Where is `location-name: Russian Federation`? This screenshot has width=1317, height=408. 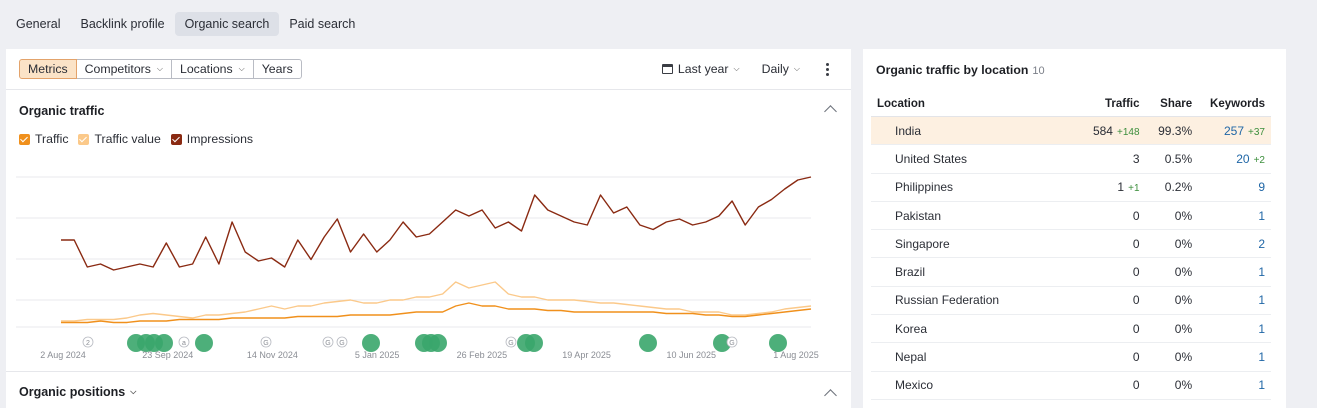
location-name: Russian Federation is located at coordinates (969, 301).